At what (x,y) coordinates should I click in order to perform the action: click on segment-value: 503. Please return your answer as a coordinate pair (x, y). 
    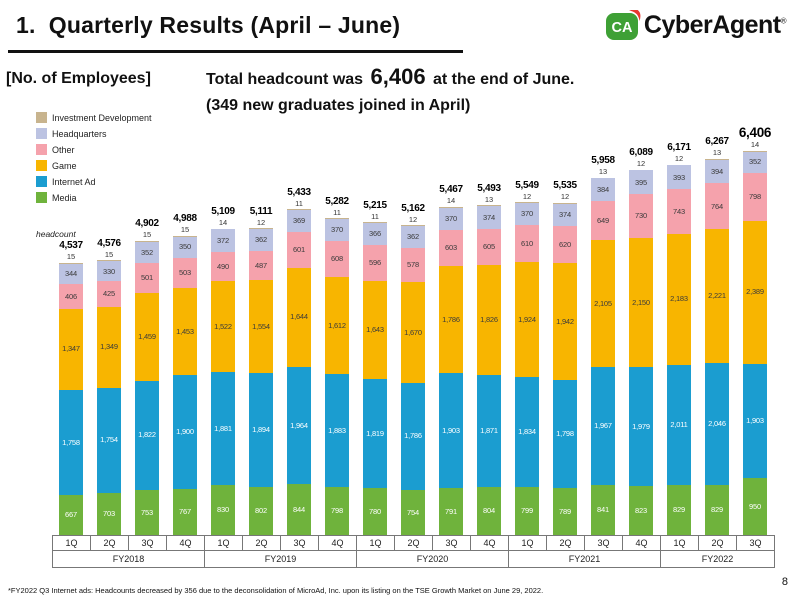
    Looking at the image, I should click on (185, 272).